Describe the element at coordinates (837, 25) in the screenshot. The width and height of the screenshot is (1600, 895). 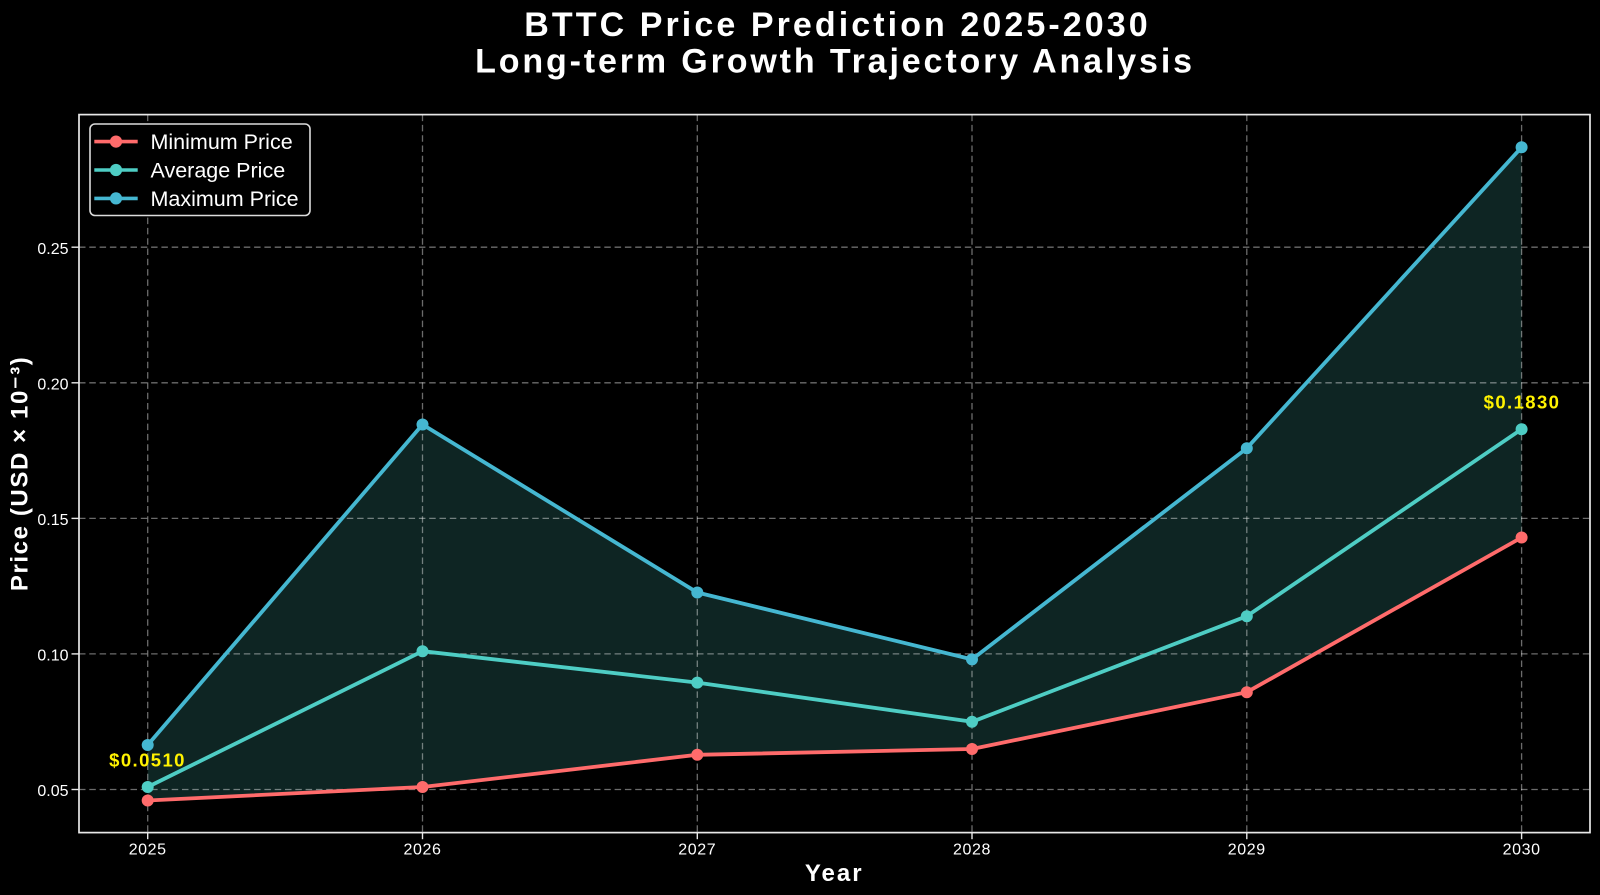
I see `svg-text:BTTC Price Prediction 2025-203: BTTC Price Prediction 2025-2030` at that location.